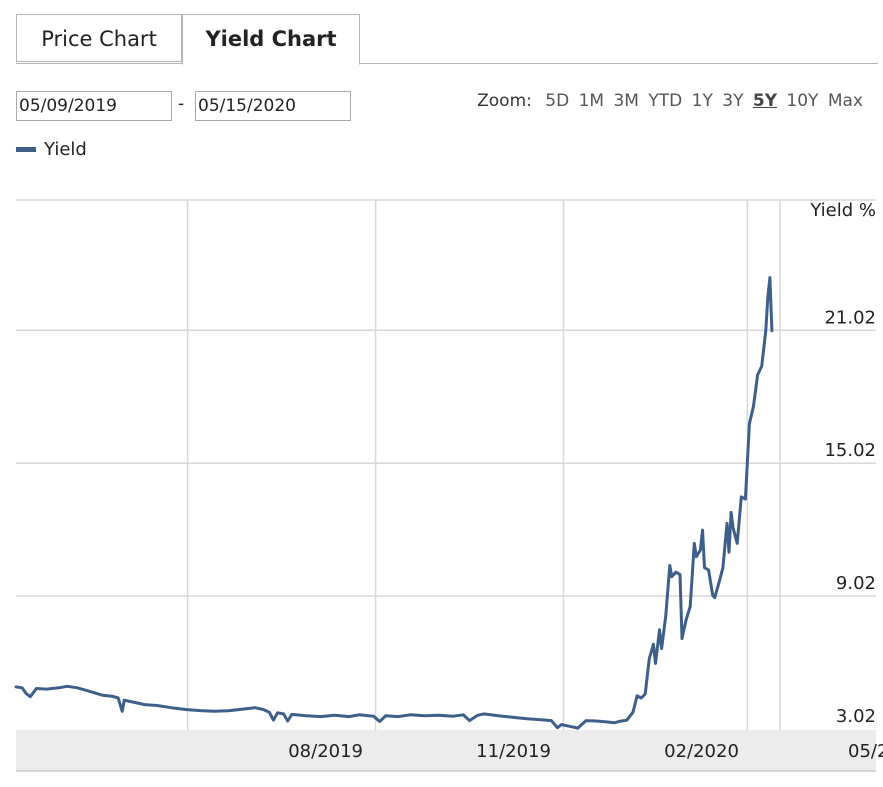  Describe the element at coordinates (446, 750) in the screenshot. I see `x-axis-band` at that location.